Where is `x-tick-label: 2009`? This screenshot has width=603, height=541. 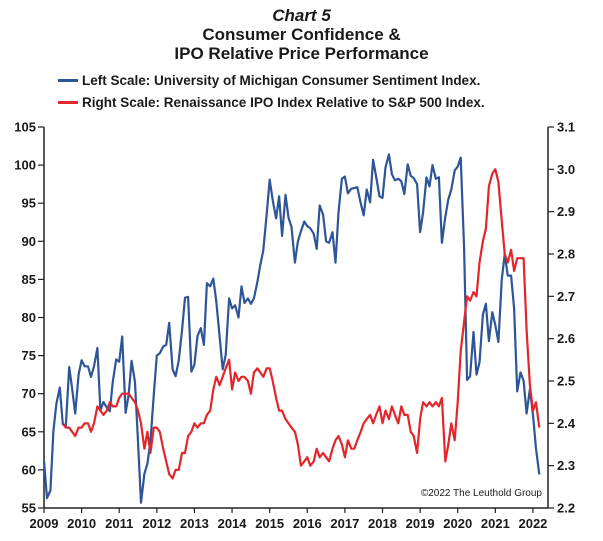 x-tick-label: 2009 is located at coordinates (44, 523).